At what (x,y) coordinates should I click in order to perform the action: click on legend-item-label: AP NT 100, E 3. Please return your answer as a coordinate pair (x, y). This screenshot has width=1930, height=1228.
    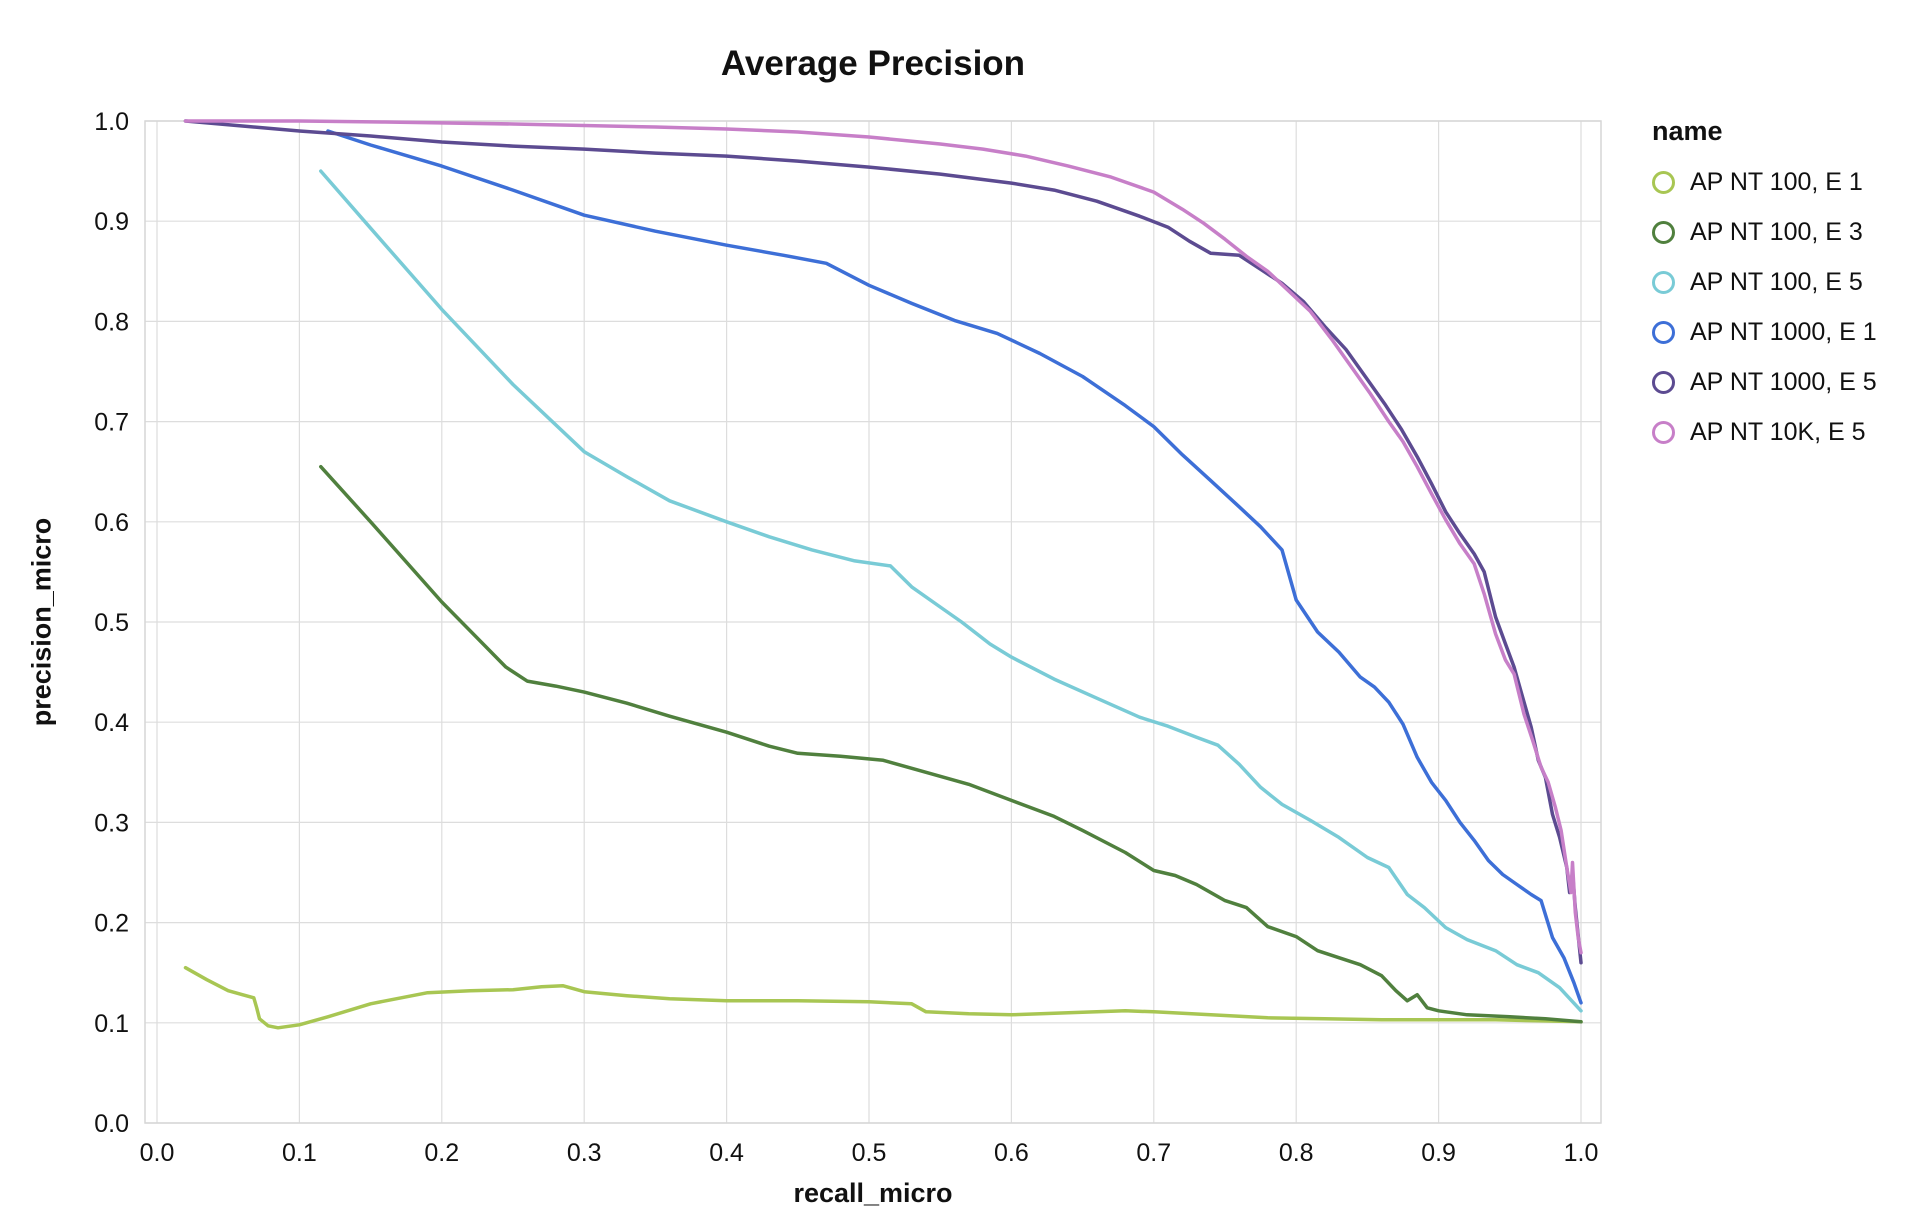
    Looking at the image, I should click on (1776, 231).